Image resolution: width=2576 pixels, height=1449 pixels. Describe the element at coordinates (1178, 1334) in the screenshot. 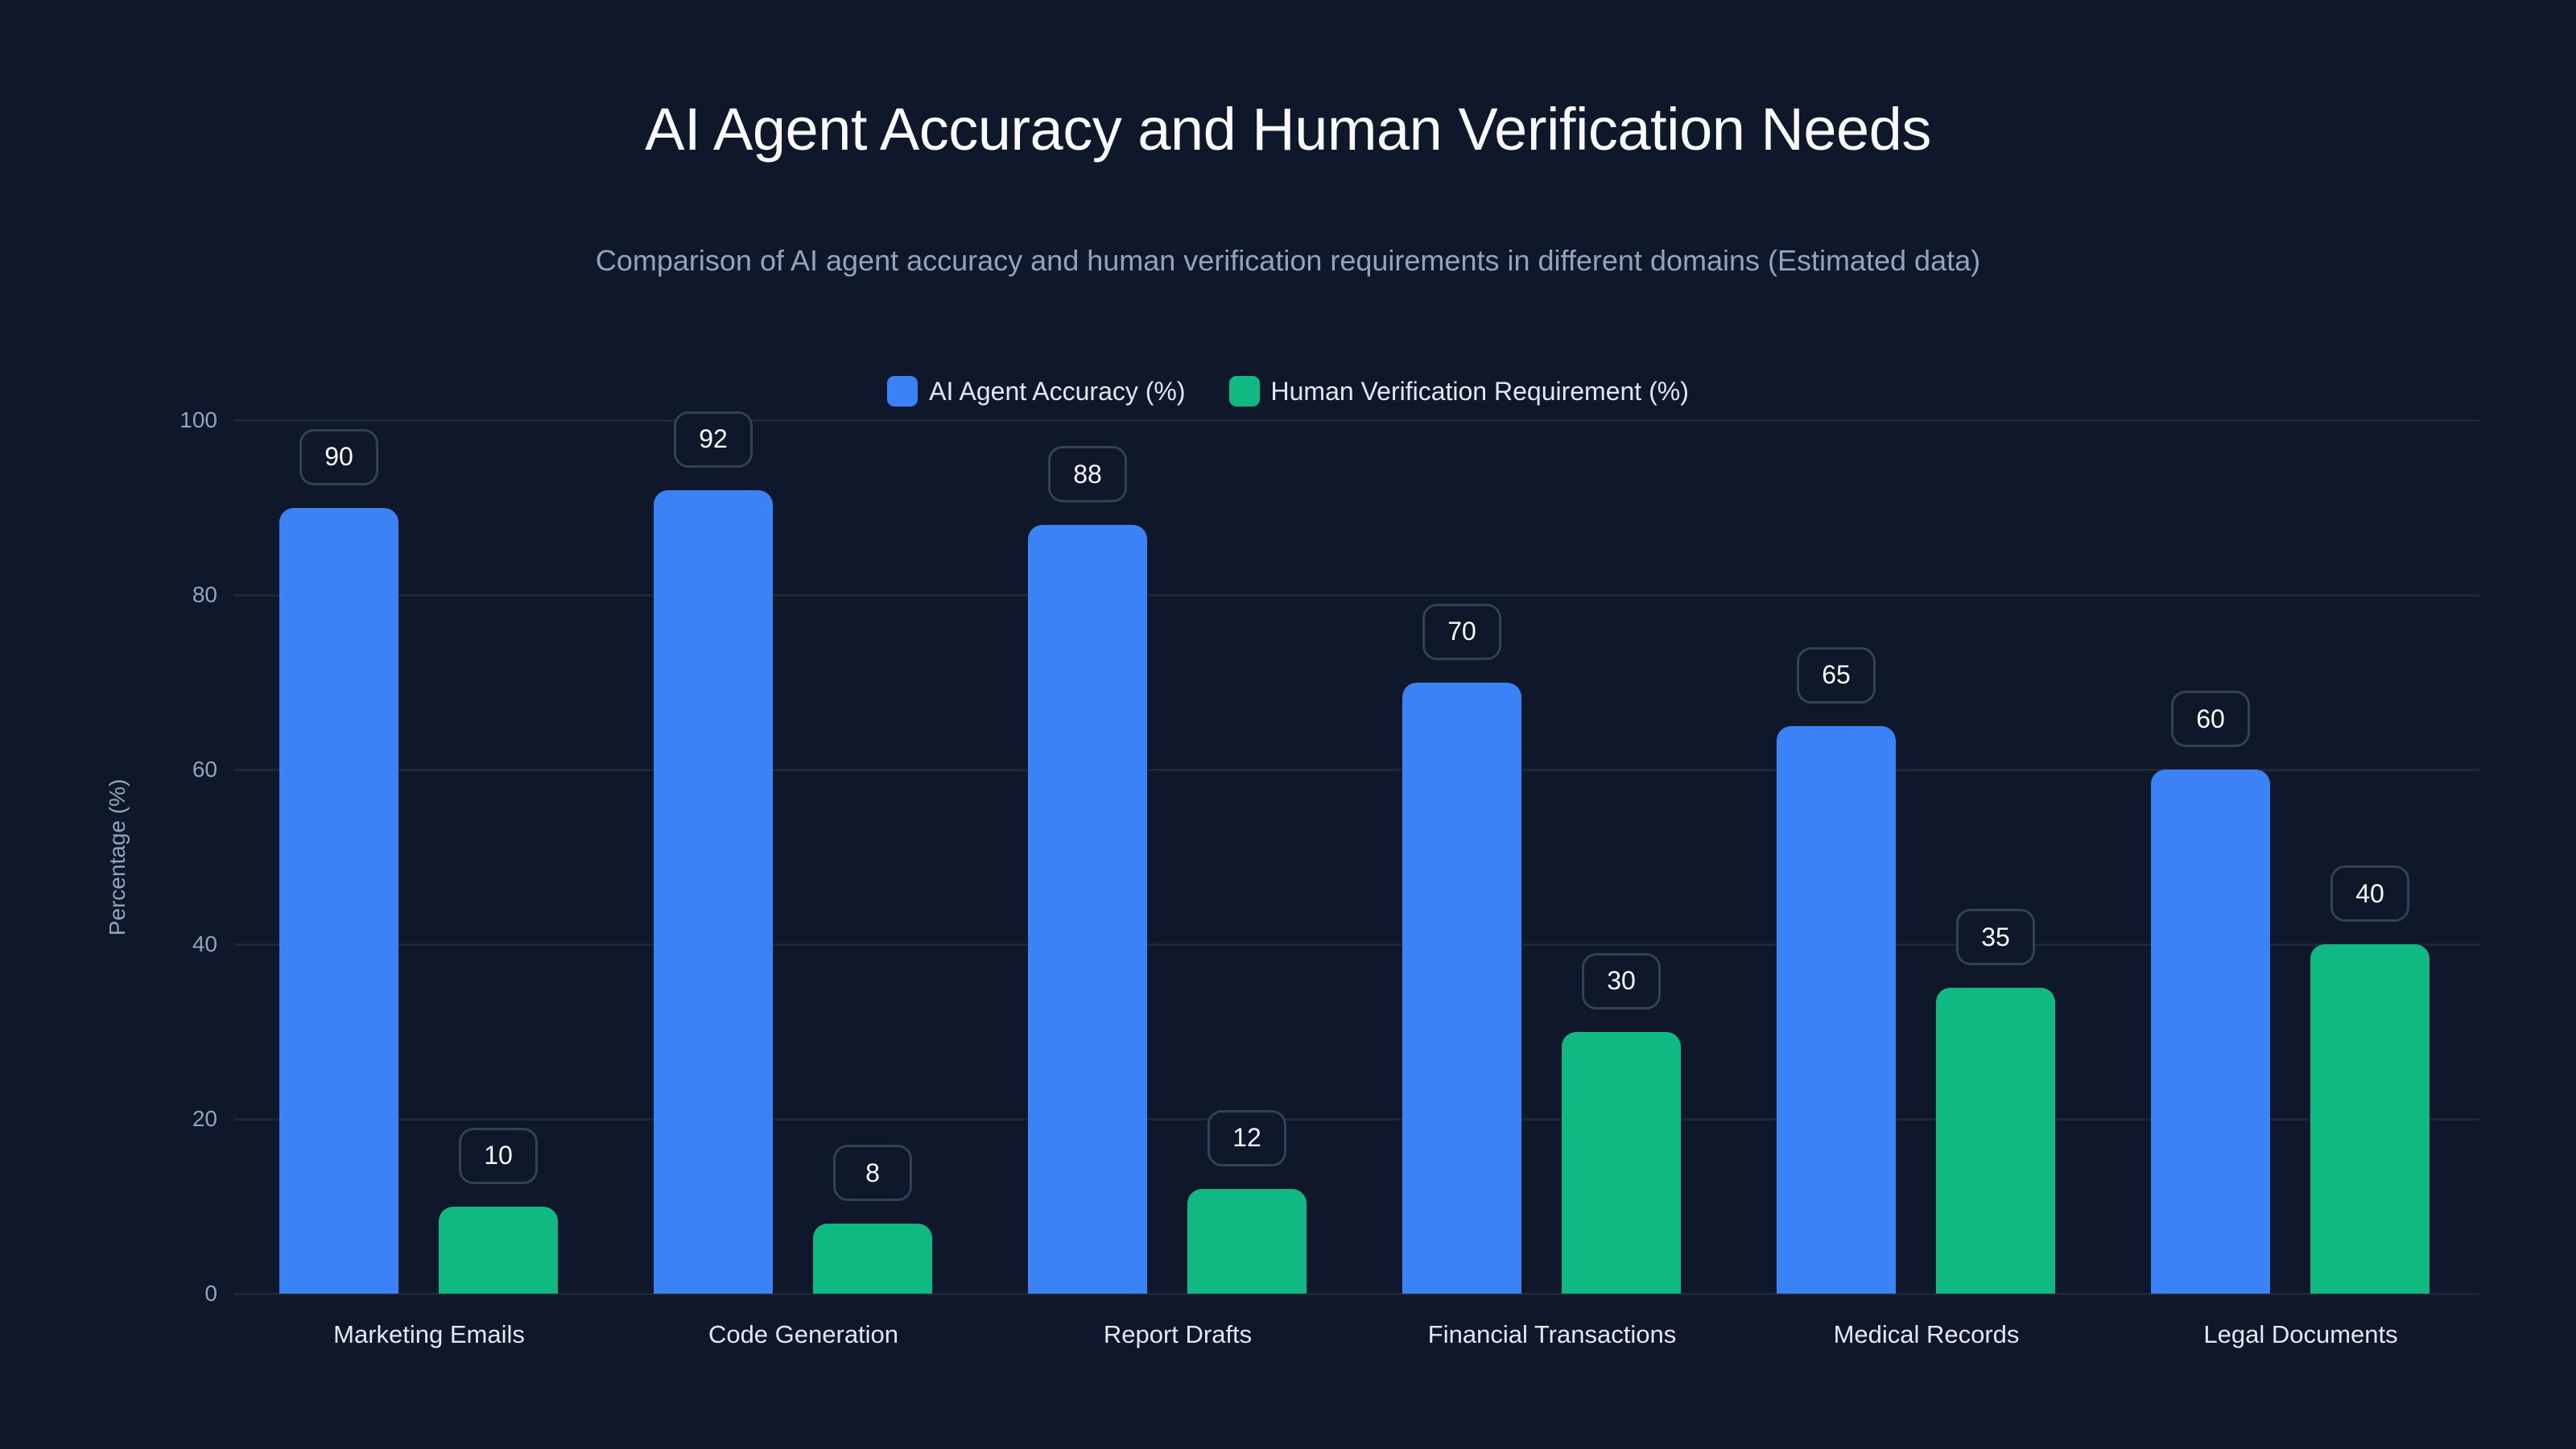

I see `x-tick-label: Report Drafts` at that location.